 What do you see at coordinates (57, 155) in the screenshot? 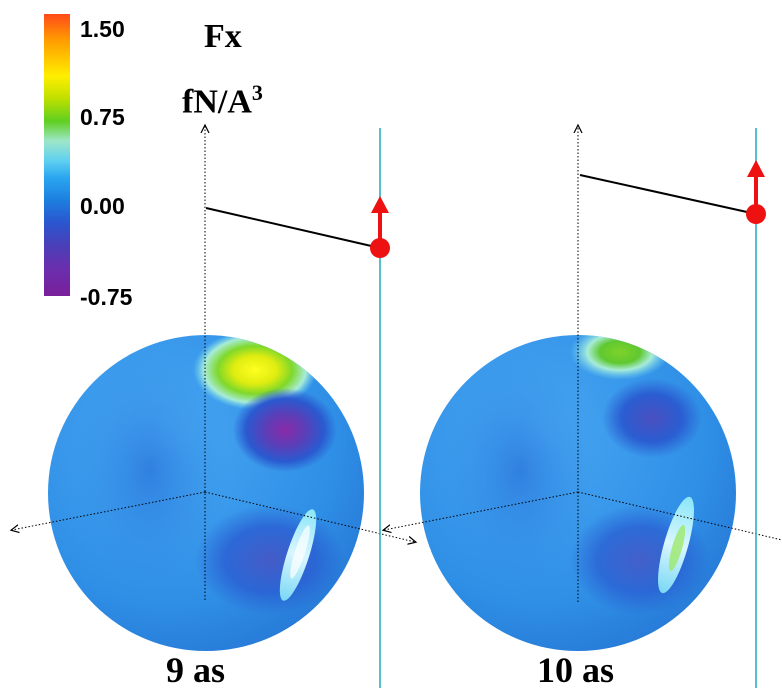
I see `colorbar` at bounding box center [57, 155].